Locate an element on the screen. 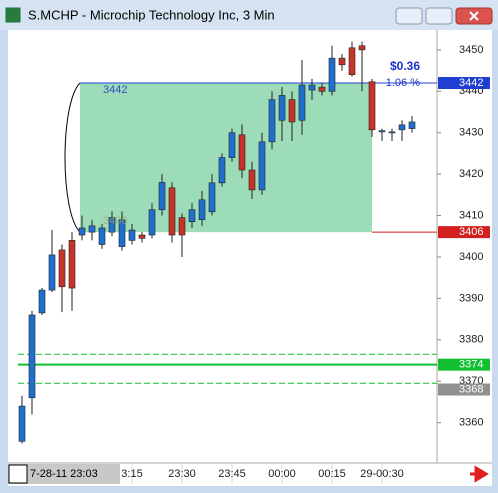 This screenshot has height=493, width=498. level-label: 3368 is located at coordinates (471, 389).